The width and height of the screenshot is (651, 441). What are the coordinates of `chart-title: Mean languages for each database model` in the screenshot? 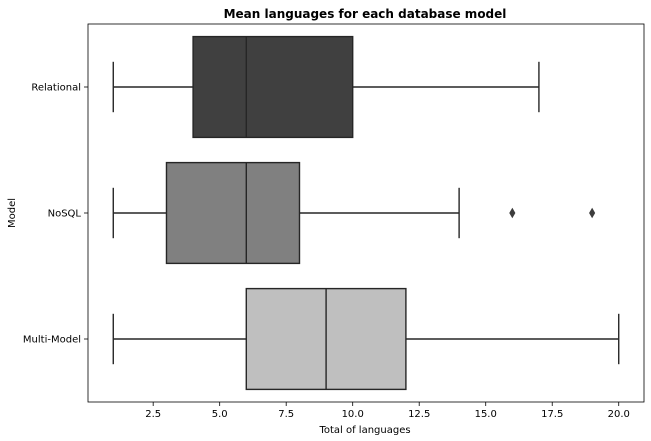 It's located at (365, 14).